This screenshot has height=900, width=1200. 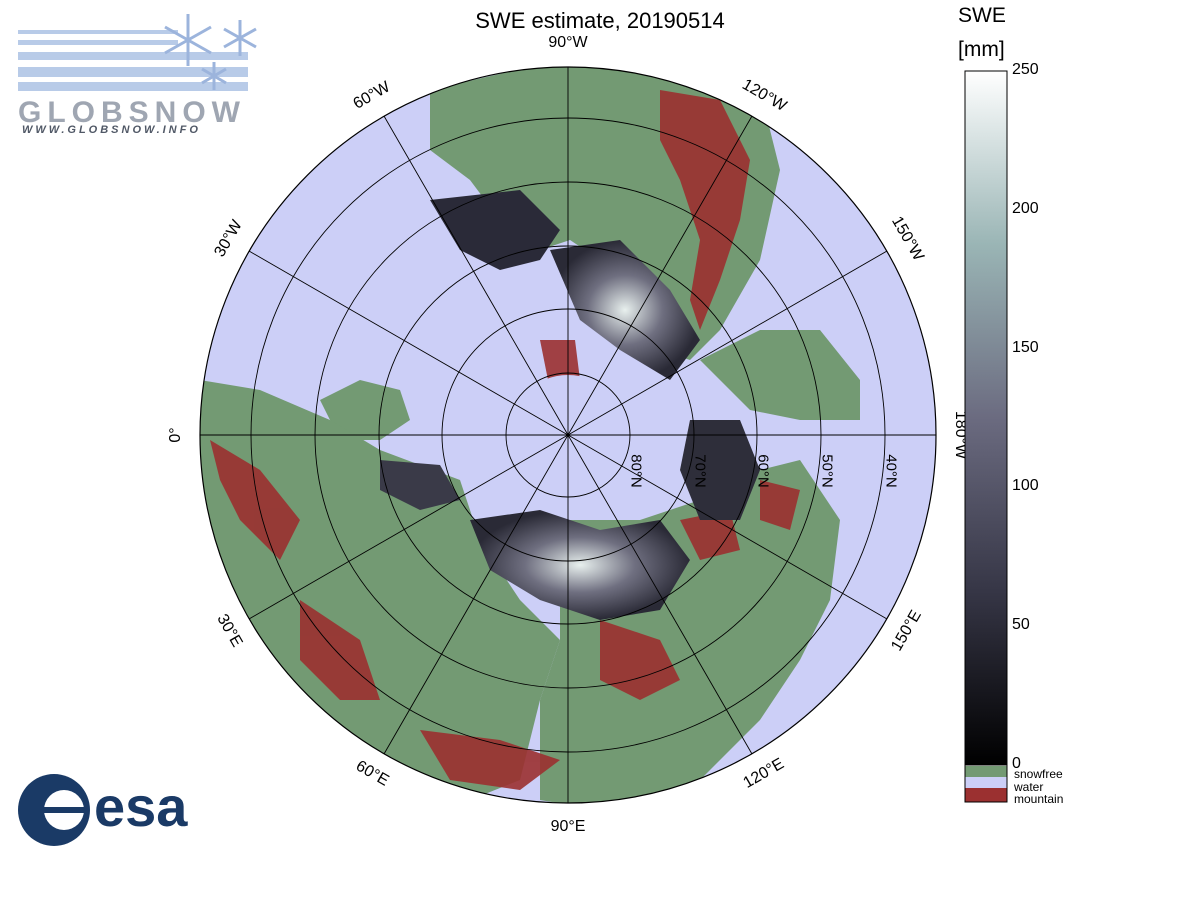 What do you see at coordinates (982, 15) in the screenshot?
I see `colorbar-title: SWE` at bounding box center [982, 15].